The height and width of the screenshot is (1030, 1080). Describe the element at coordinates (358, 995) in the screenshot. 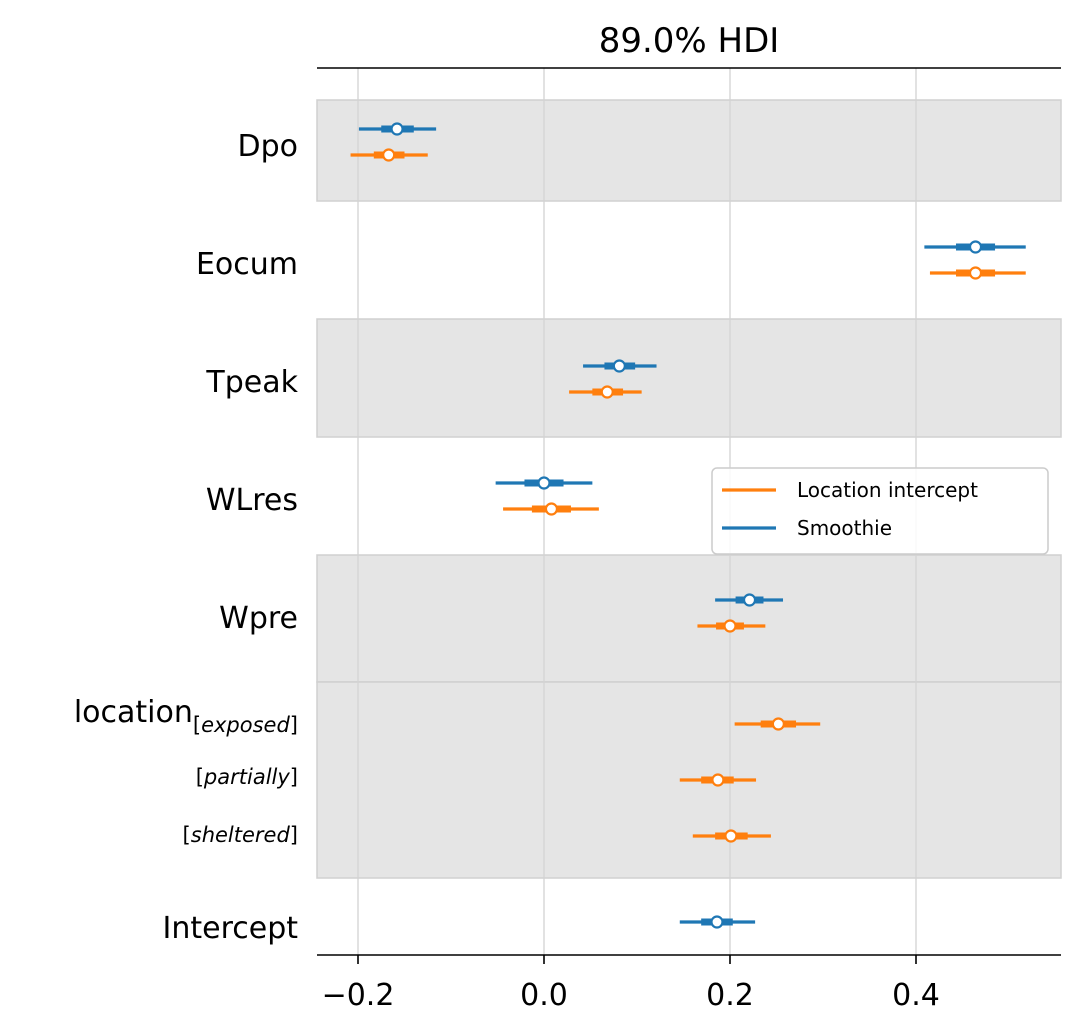

I see `x-tick-label-0: −0.2` at that location.